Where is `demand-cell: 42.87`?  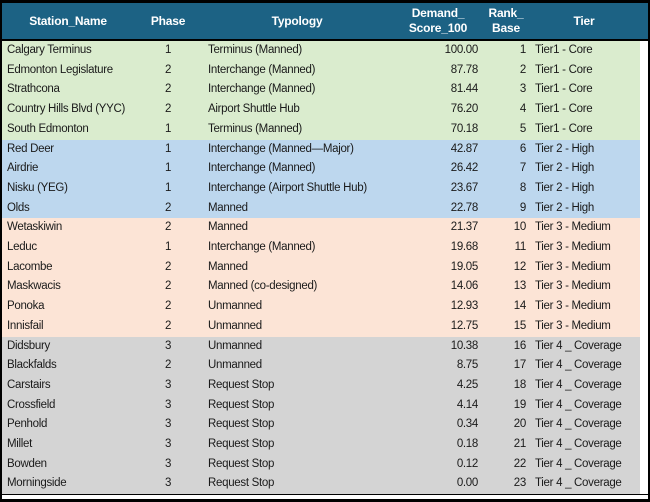 demand-cell: 42.87 is located at coordinates (438, 149).